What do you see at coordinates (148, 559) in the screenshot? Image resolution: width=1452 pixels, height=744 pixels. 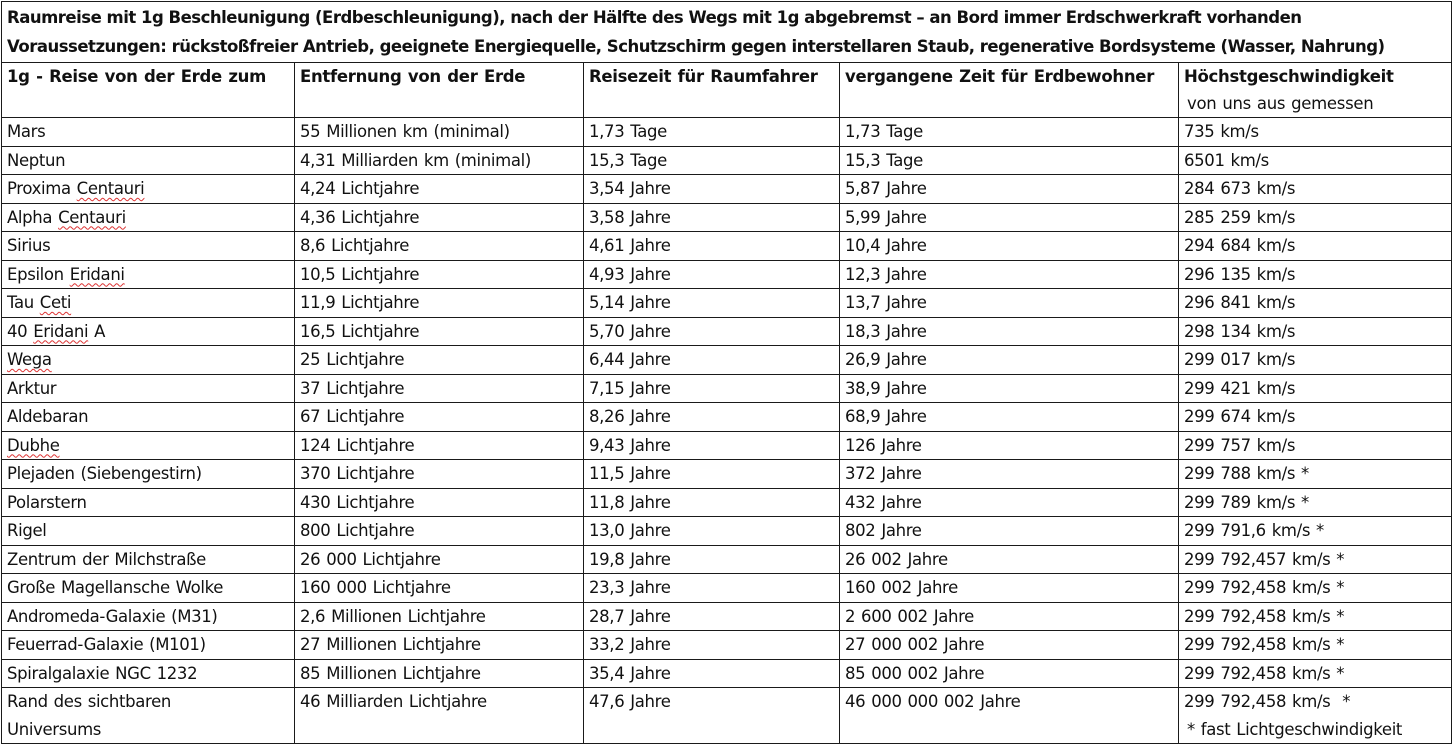 I see `destination-cell: Zentrum der Milchstraße` at bounding box center [148, 559].